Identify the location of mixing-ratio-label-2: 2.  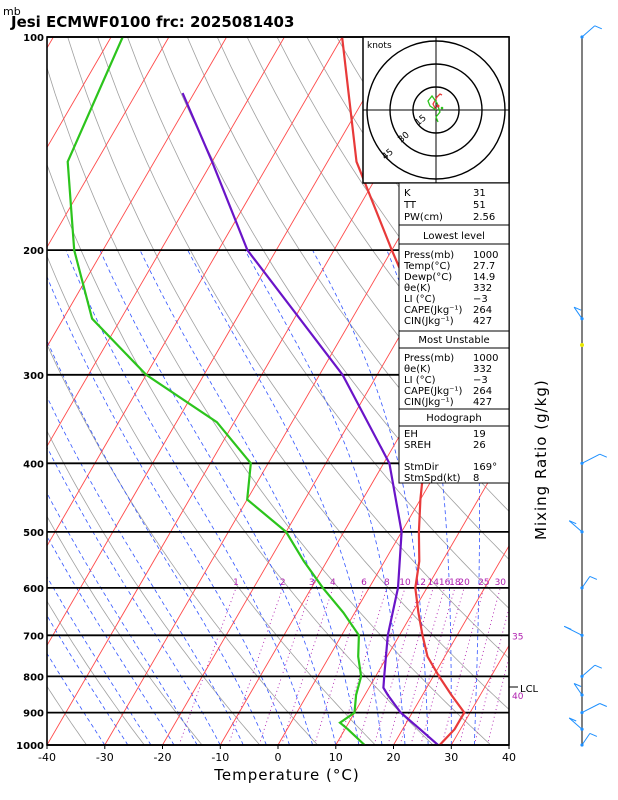
(283, 583).